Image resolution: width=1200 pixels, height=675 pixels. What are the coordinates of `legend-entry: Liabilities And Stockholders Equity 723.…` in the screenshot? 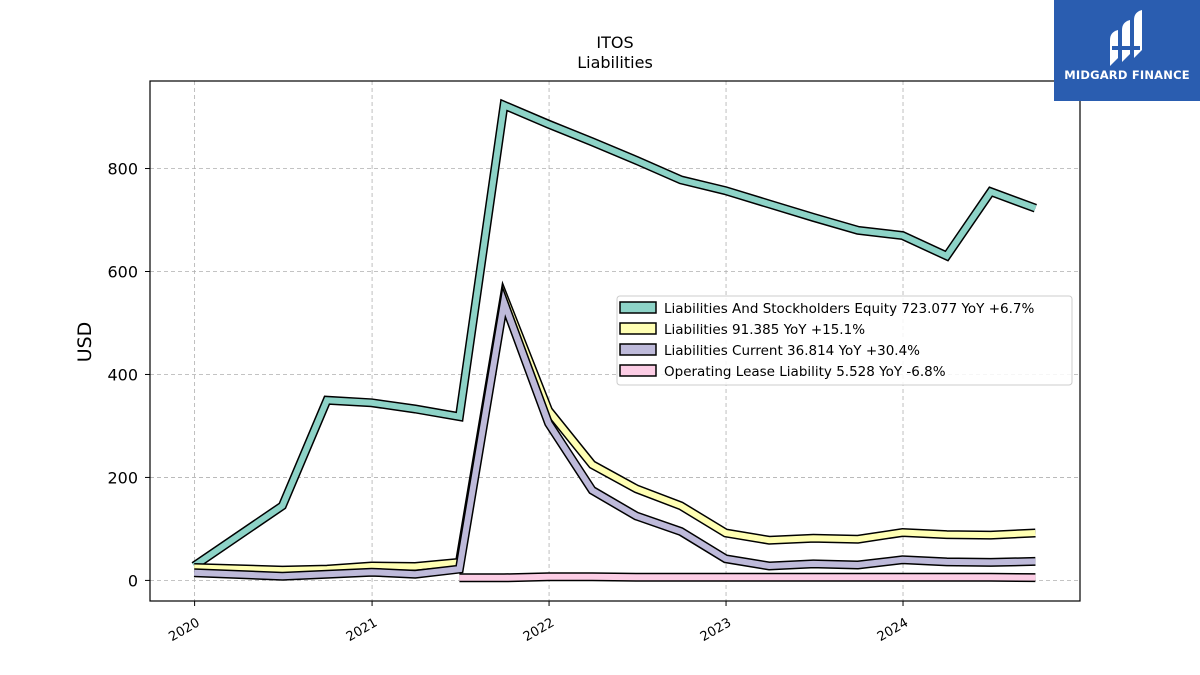 It's located at (849, 309).